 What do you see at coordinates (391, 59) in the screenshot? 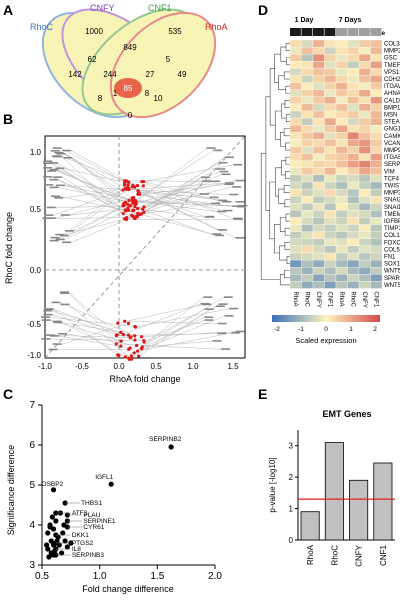
I see `gene-label: GSC` at bounding box center [391, 59].